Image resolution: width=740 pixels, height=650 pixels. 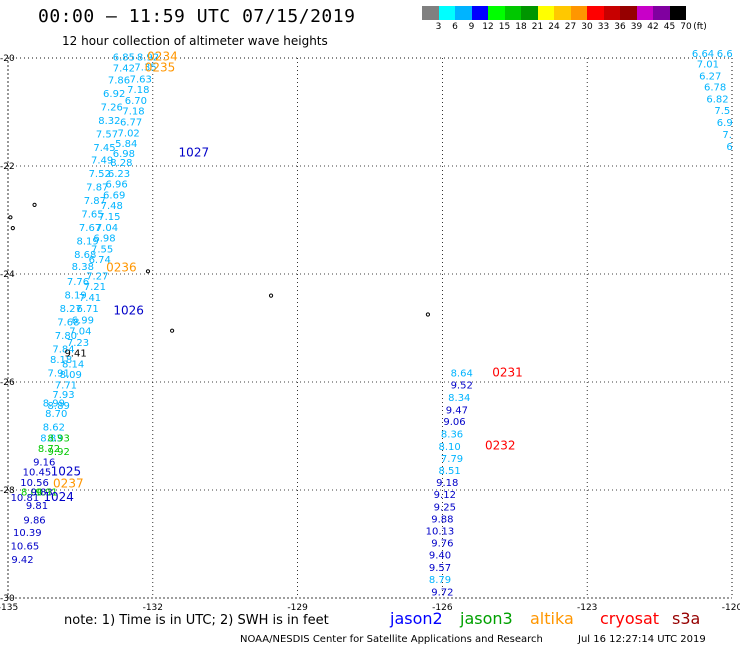 I want to click on swh-value: 8.14, so click(x=73, y=364).